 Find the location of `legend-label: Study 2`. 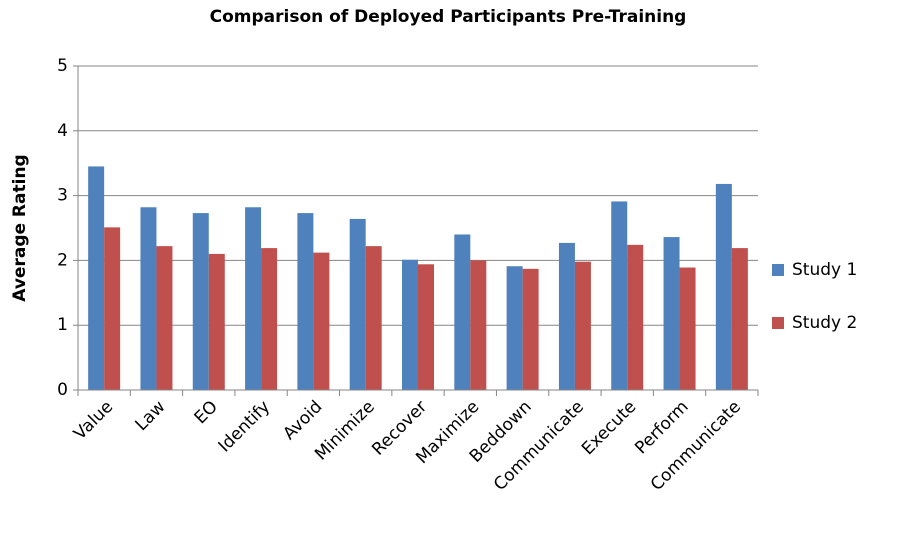

legend-label: Study 2 is located at coordinates (824, 323).